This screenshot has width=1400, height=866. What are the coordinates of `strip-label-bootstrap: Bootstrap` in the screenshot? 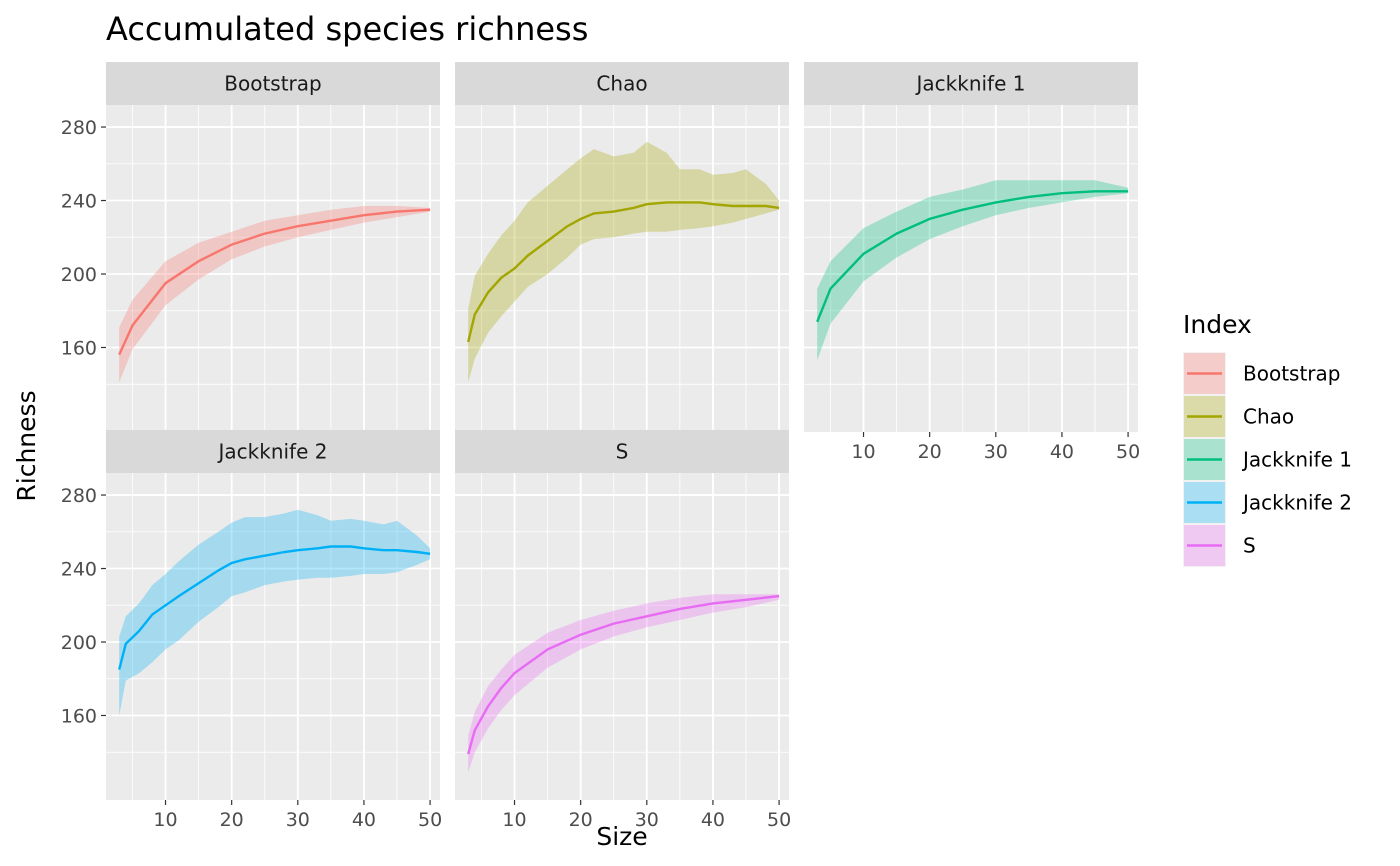 It's located at (272, 84).